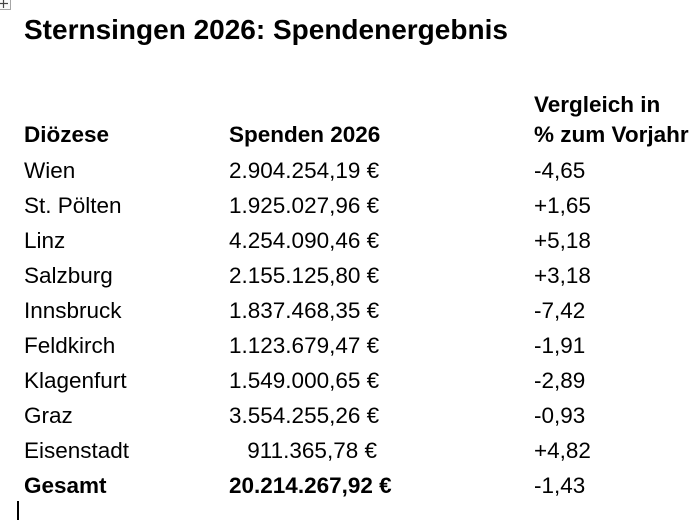 The width and height of the screenshot is (695, 520). What do you see at coordinates (68, 275) in the screenshot?
I see `cell-dioezese: Salzburg` at bounding box center [68, 275].